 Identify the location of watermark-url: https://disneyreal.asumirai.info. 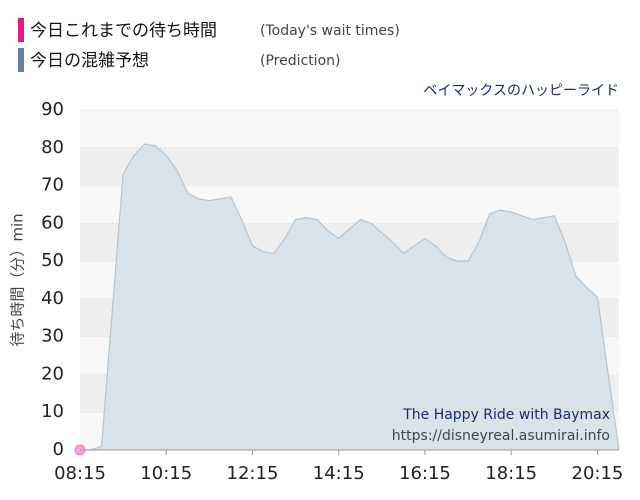
(501, 436).